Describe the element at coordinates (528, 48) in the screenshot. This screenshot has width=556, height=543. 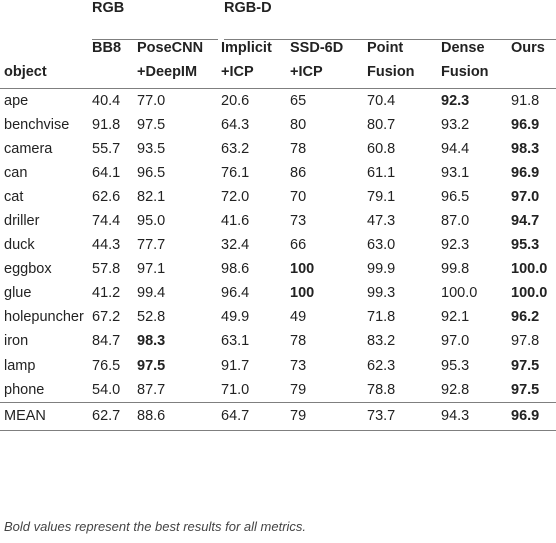
I see `column-header-ours: Ours` at that location.